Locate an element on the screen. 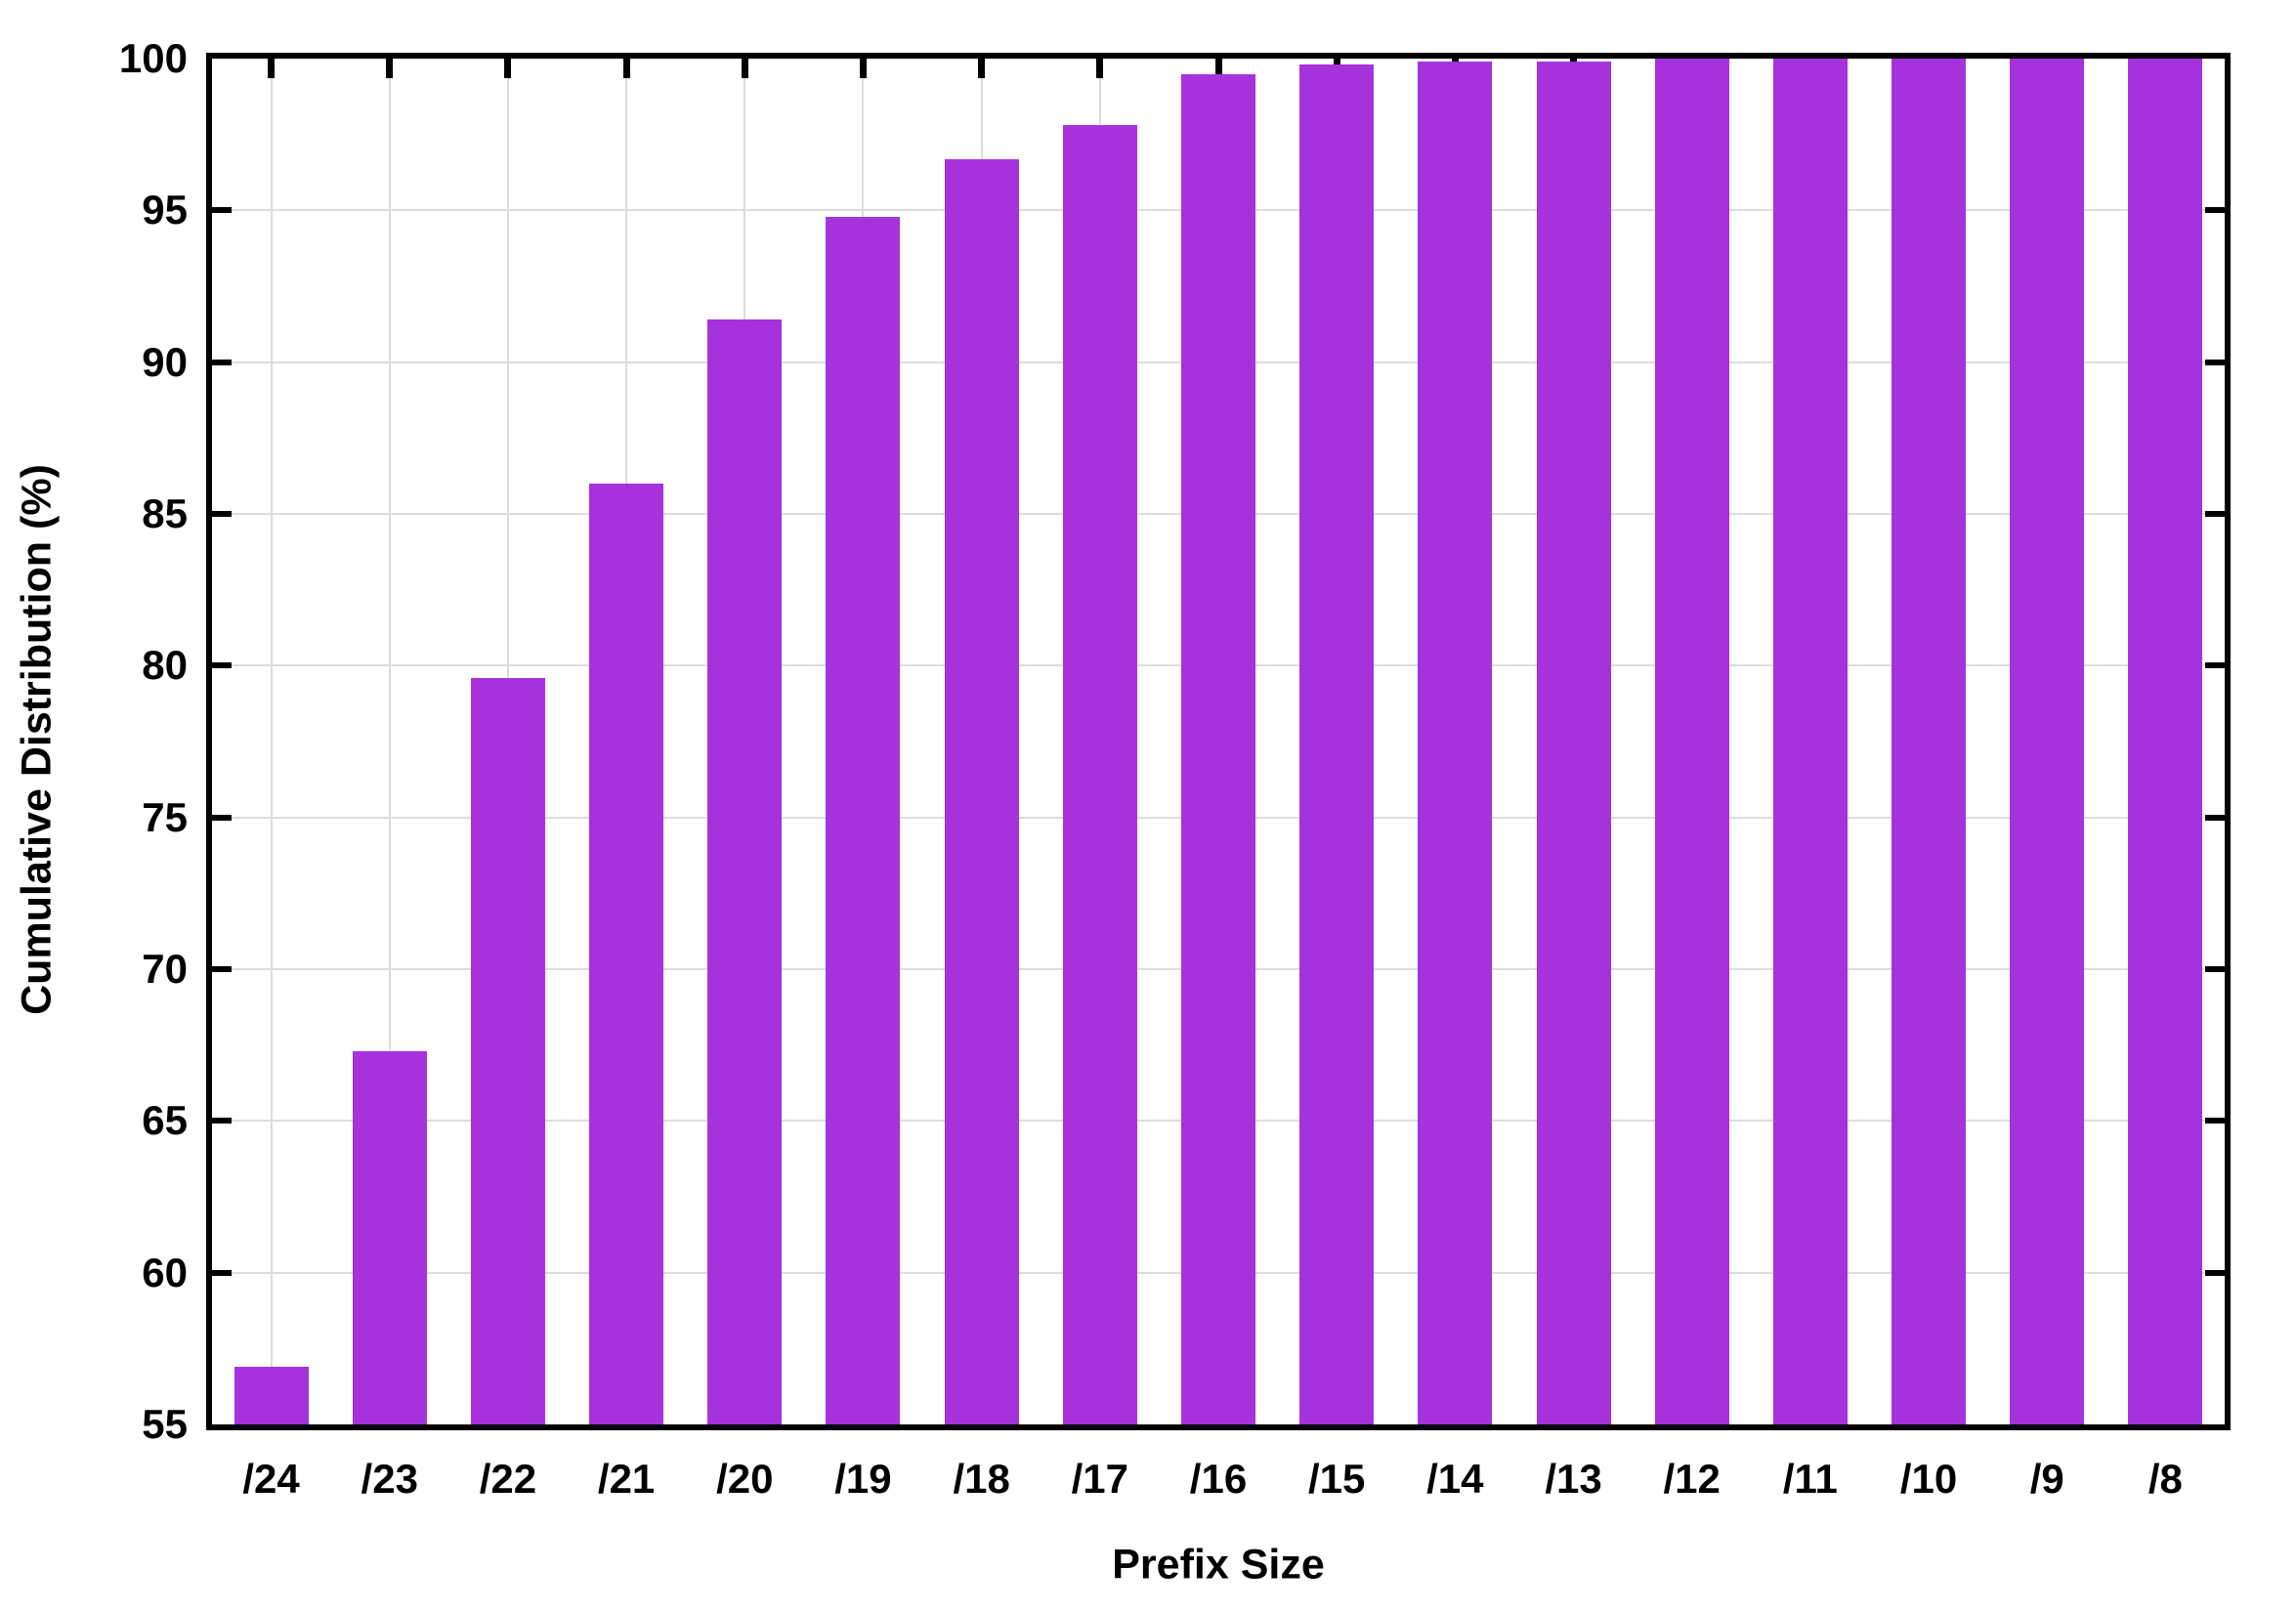  y-tick-label-60: 60 is located at coordinates (165, 1272).